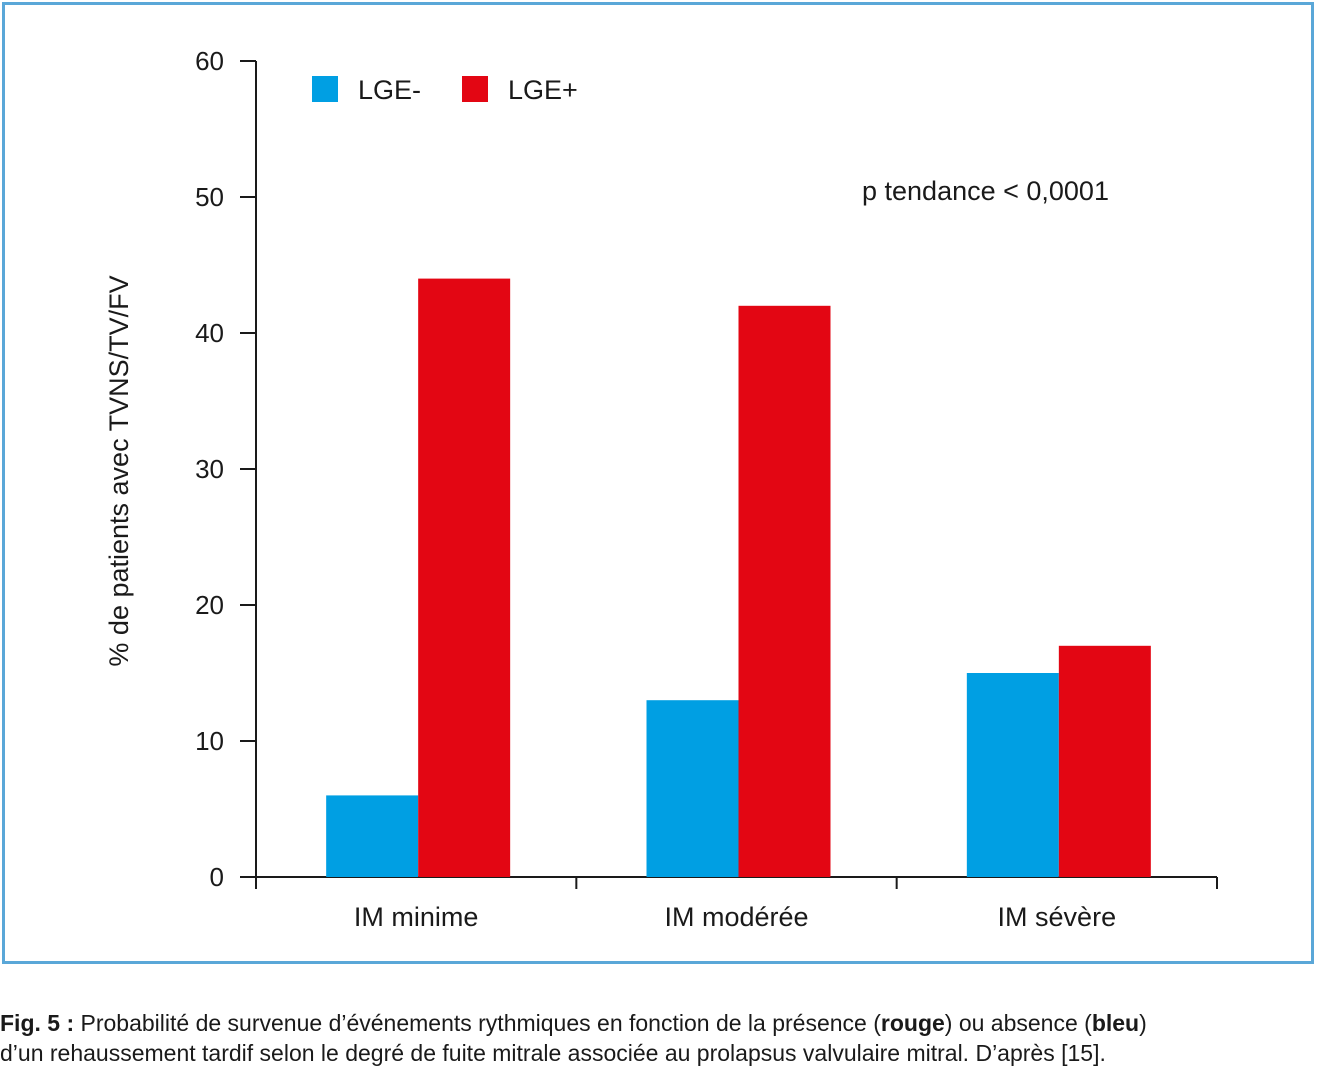 The height and width of the screenshot is (1070, 1320). I want to click on y-tick-label: 60, so click(209, 61).